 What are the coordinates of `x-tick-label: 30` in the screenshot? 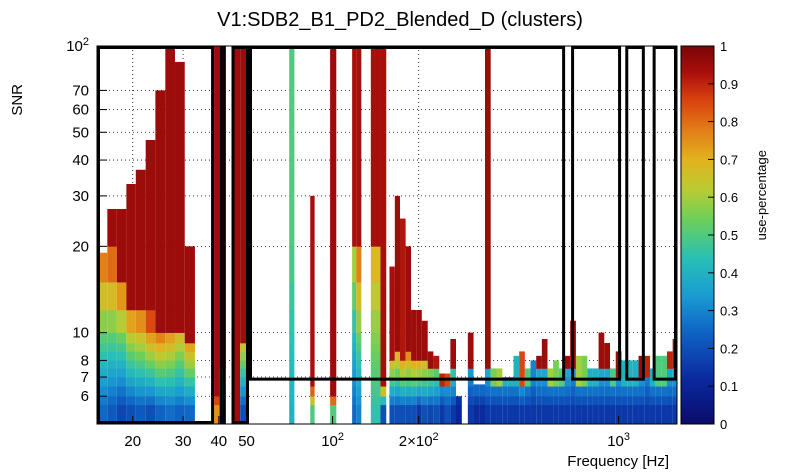 It's located at (183, 441).